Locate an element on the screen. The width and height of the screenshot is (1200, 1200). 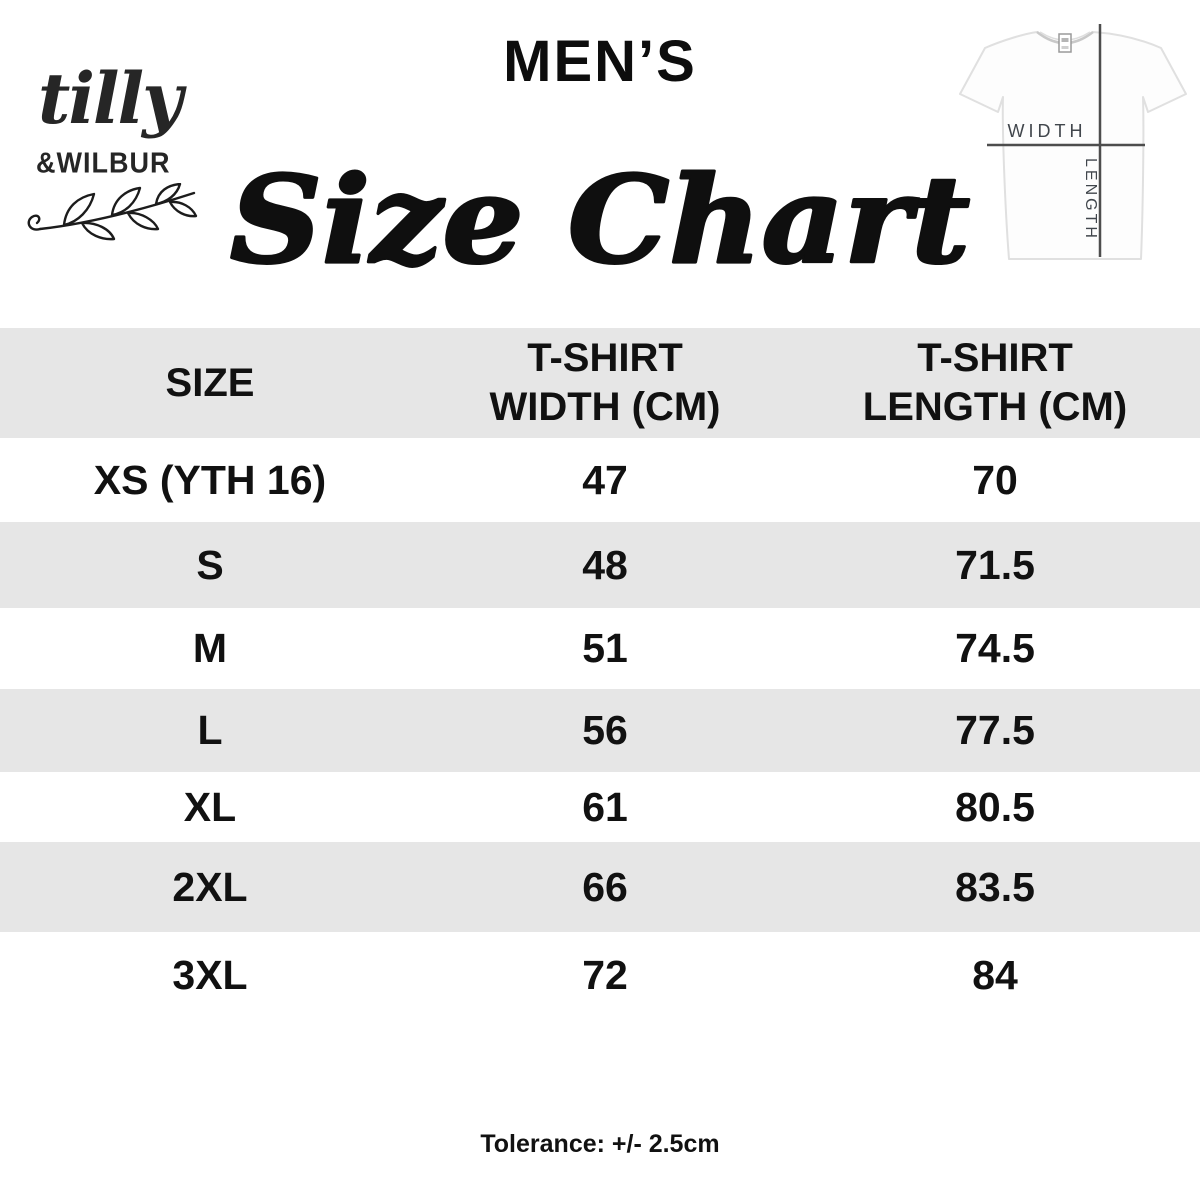
table-row: 3XL 72 84 is located at coordinates (600, 975).